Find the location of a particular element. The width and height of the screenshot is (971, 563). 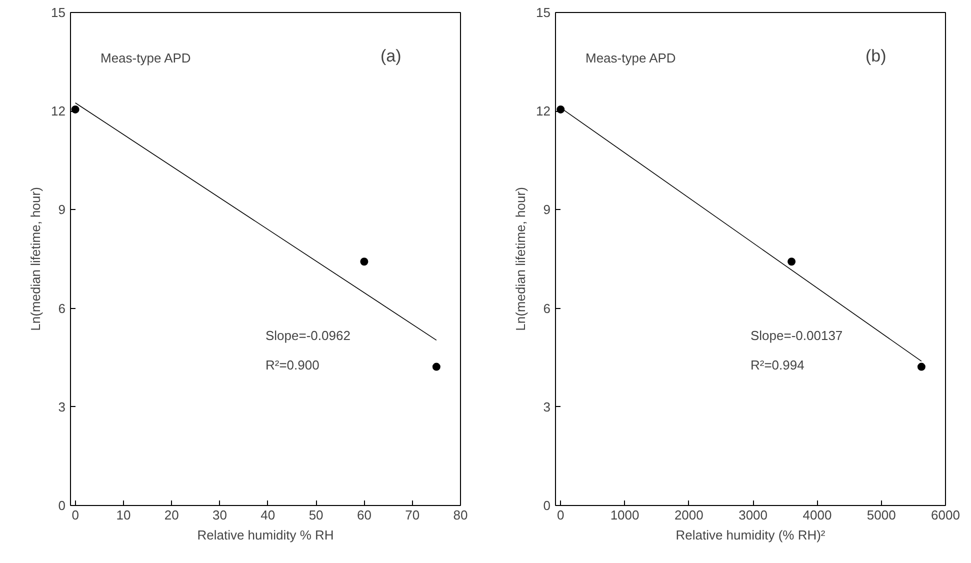

annotation: Slope=-0.00137 is located at coordinates (796, 335).